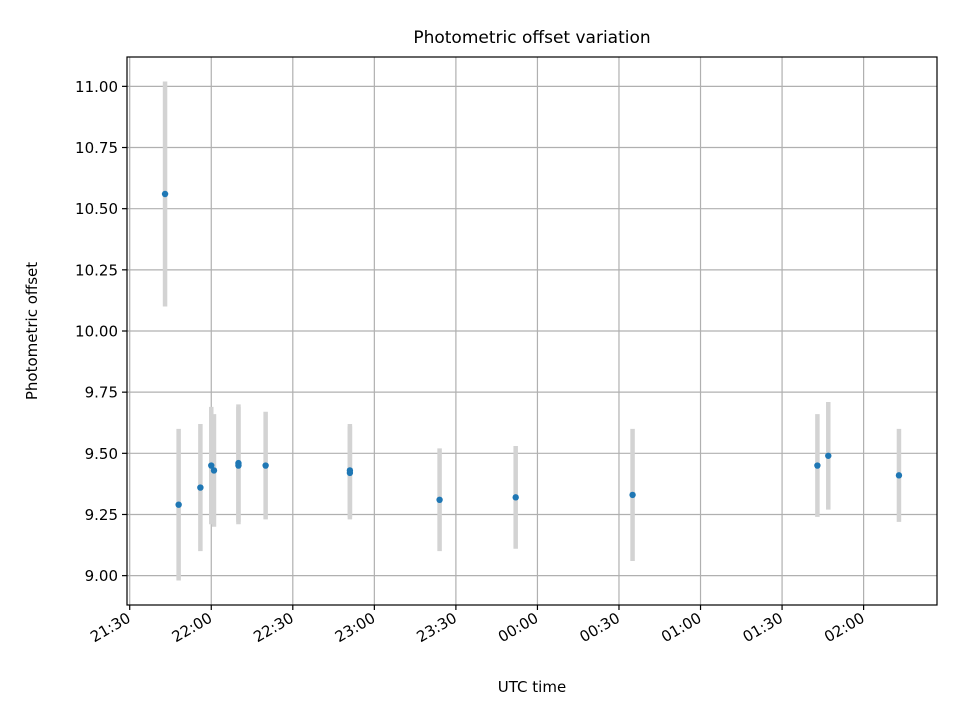 This screenshot has width=960, height=720. Describe the element at coordinates (96, 332) in the screenshot. I see `y-tick-label: 10.00` at that location.